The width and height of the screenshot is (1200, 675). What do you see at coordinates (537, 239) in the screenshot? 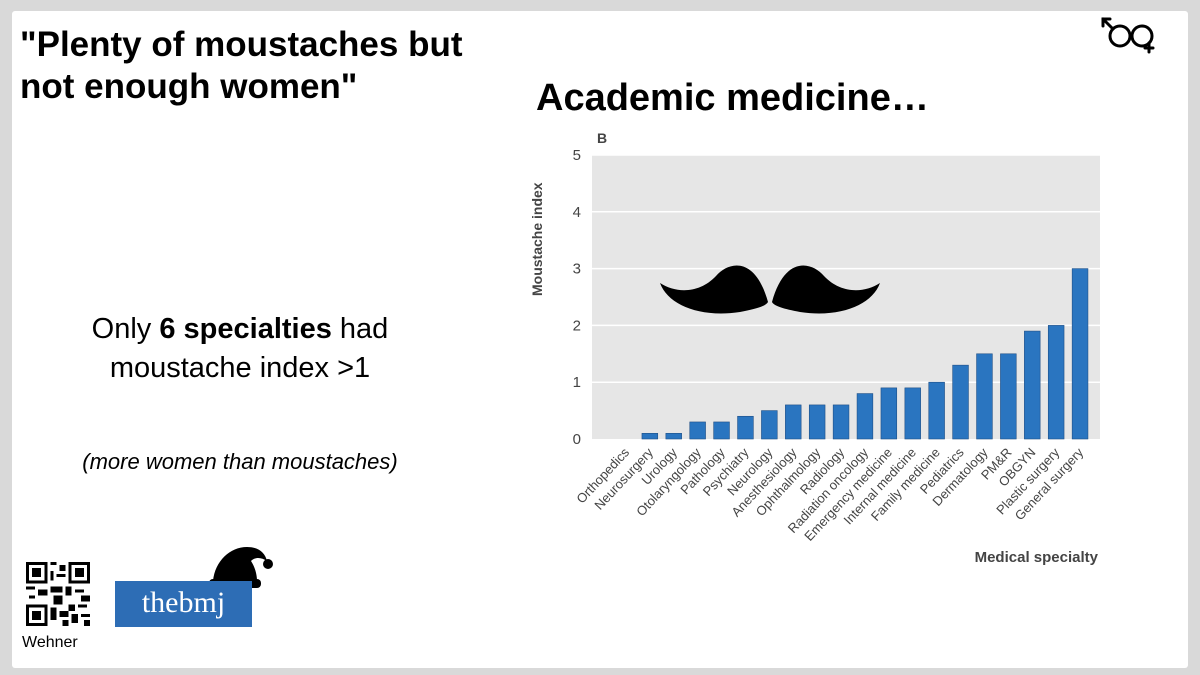
I see `y-axis-label: Moustache index` at bounding box center [537, 239].